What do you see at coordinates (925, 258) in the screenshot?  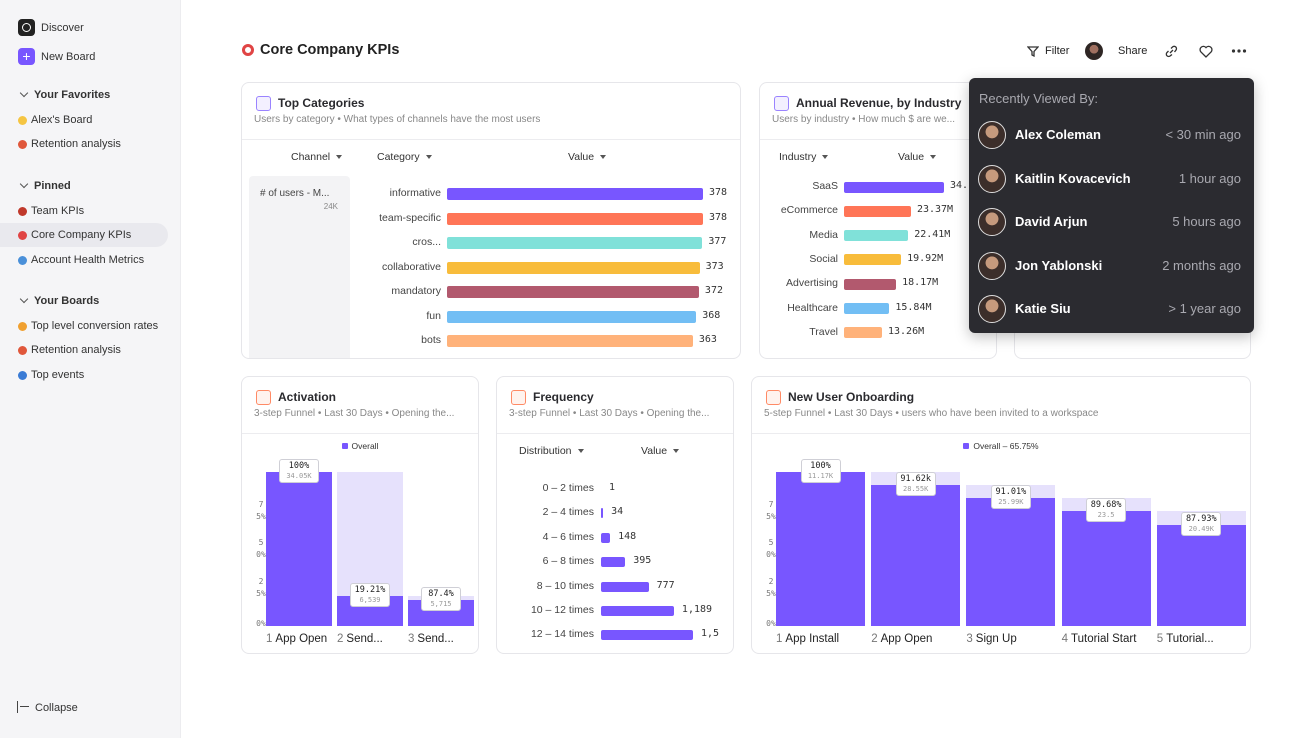 I see `value-label: 19.92M` at bounding box center [925, 258].